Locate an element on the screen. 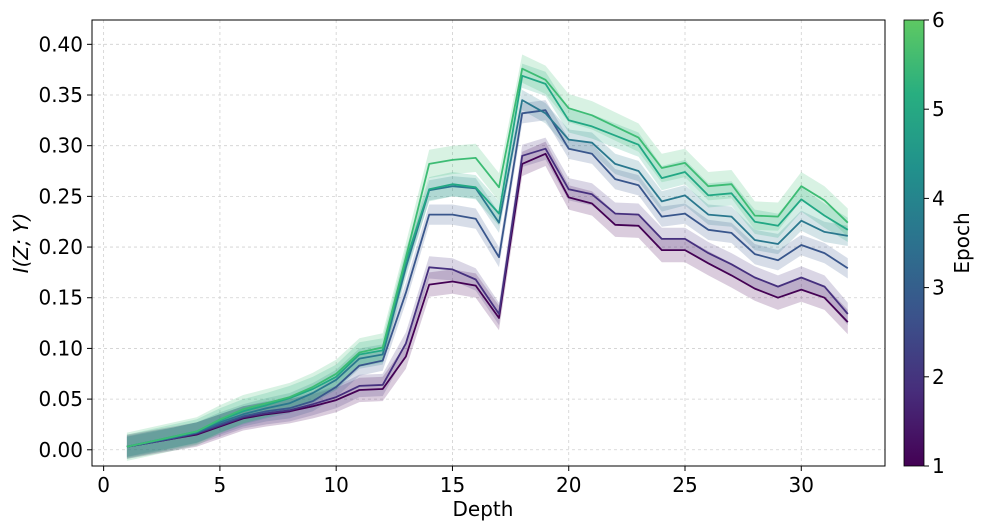 The image size is (997, 532). y-axis-label: I(Z; Y) is located at coordinates (21, 243).